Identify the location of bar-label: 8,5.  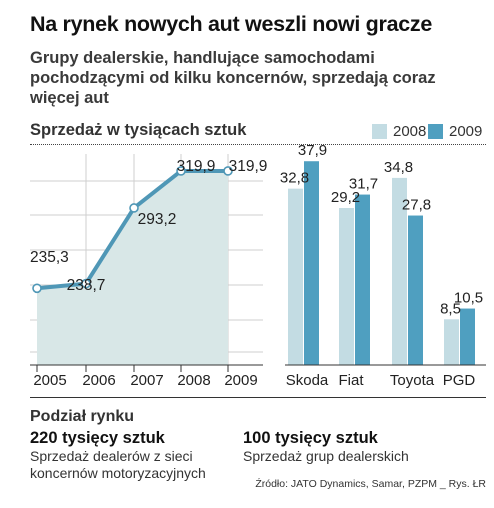
(450, 308).